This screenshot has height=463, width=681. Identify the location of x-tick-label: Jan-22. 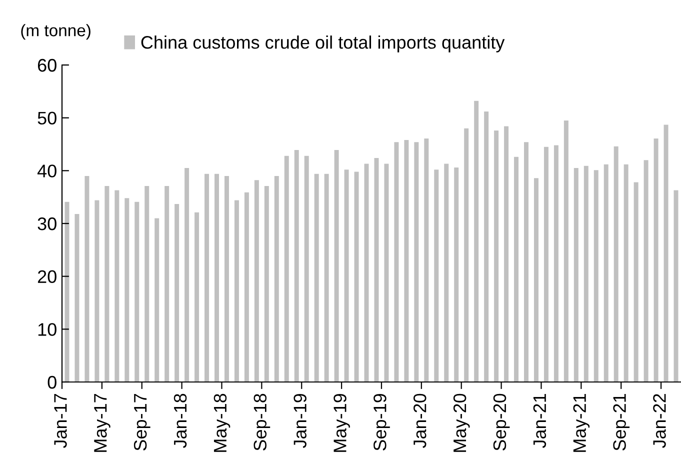
(659, 421).